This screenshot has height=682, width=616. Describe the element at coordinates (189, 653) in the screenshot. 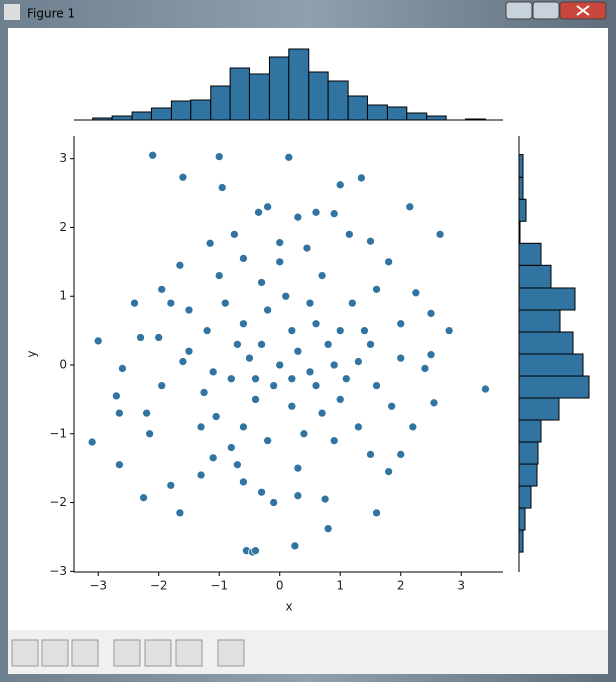

I see `configure-button` at that location.